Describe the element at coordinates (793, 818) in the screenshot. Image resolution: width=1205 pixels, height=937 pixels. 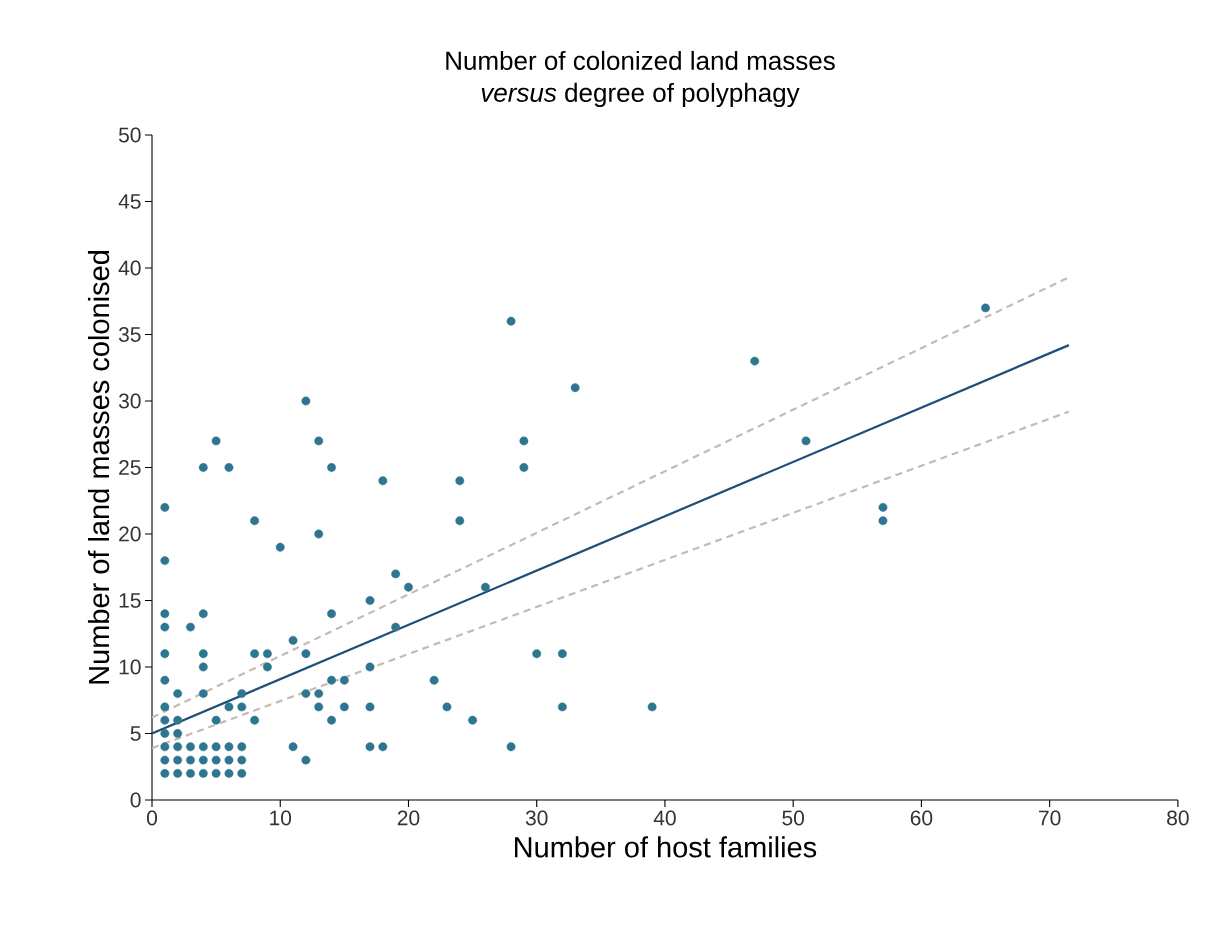
I see `x-tick-label: 50` at that location.